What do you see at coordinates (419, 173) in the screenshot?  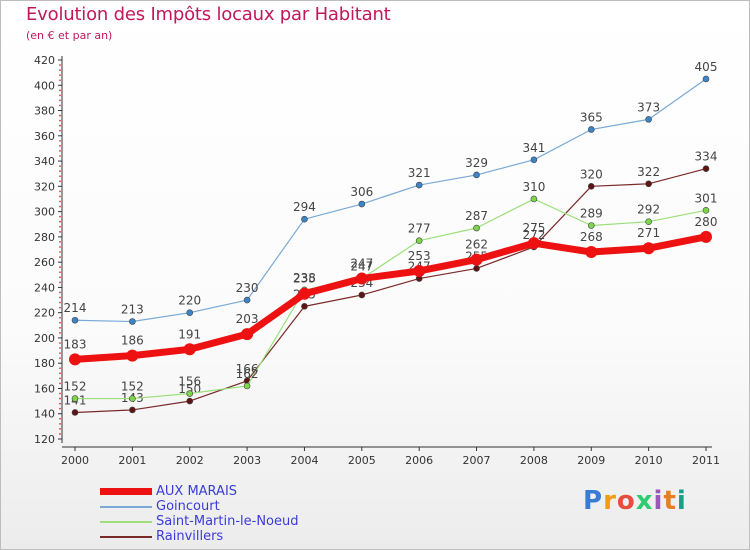 I see `data-label-goincourt: 321` at bounding box center [419, 173].